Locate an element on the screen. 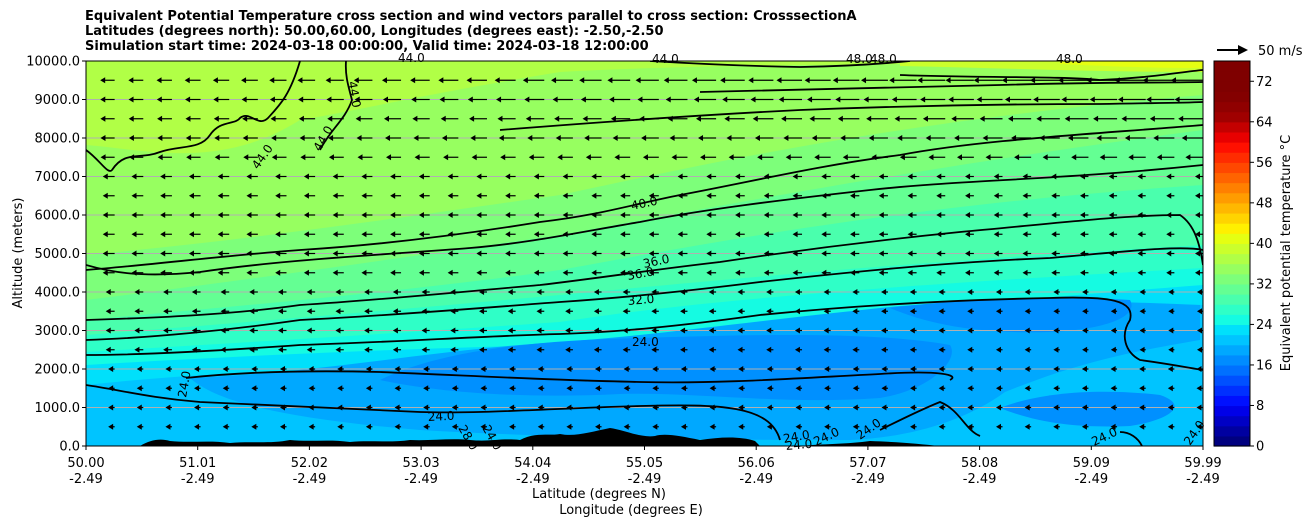 The width and height of the screenshot is (1308, 526). band-20b is located at coordinates (1087, 409).